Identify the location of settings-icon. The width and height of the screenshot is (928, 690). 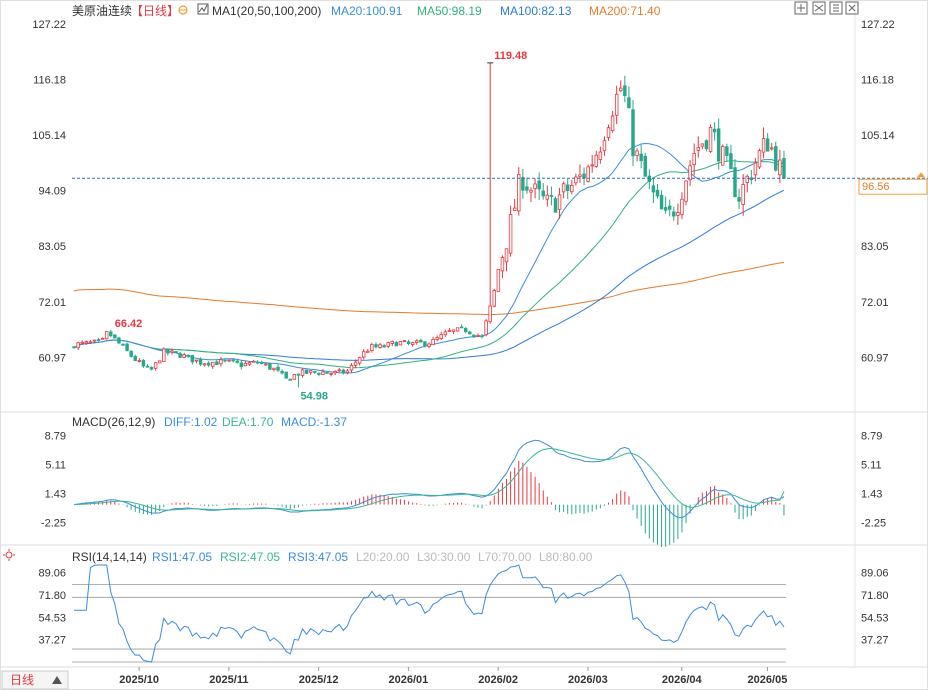
(183, 10).